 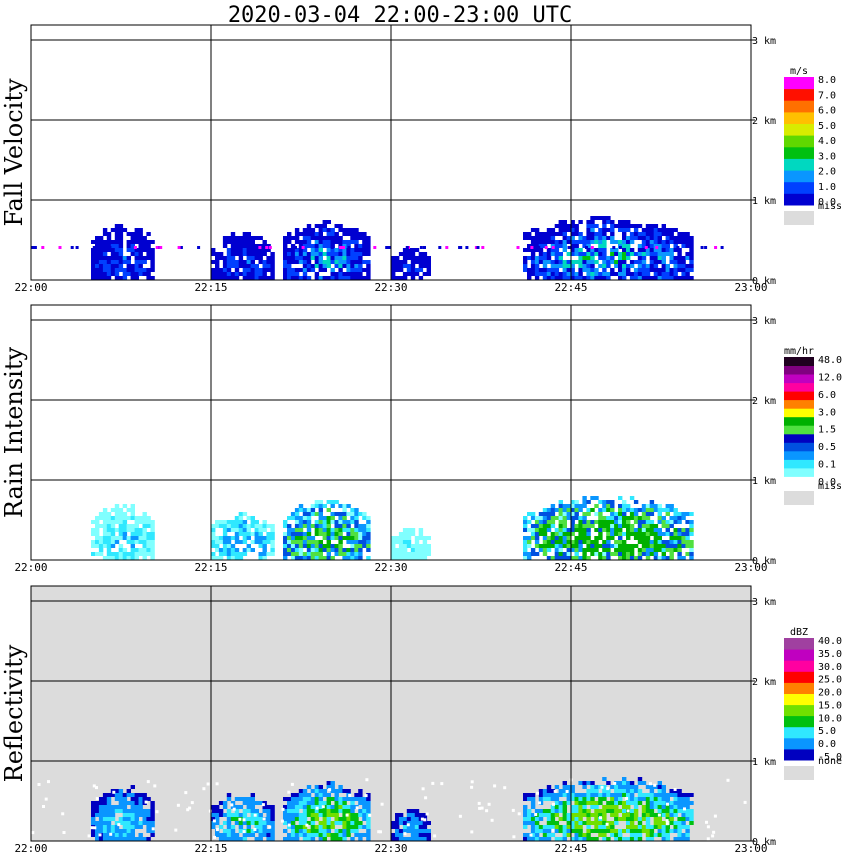 I want to click on time-tick-label: 22:45, so click(x=570, y=567).